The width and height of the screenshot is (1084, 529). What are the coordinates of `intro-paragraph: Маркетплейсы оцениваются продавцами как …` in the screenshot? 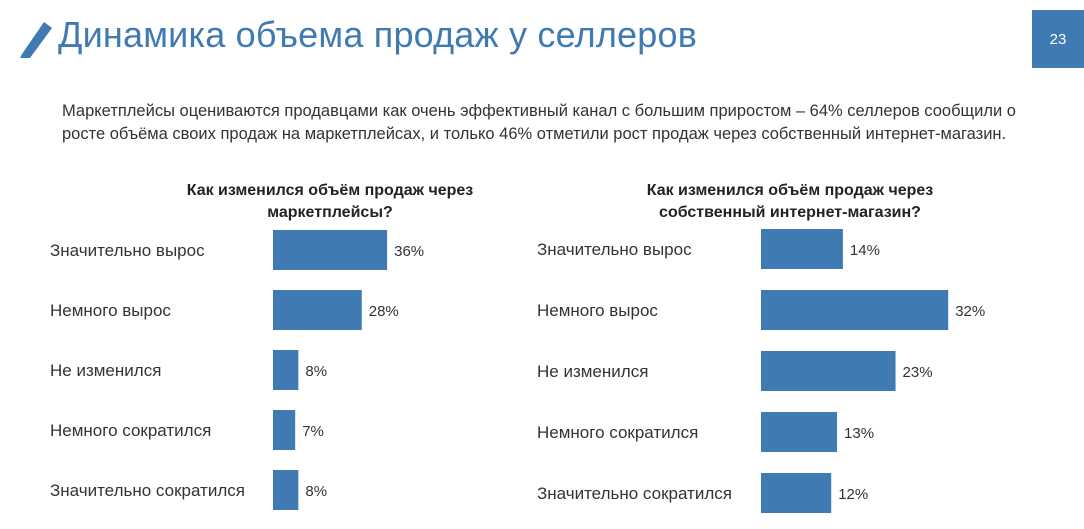 It's located at (539, 122).